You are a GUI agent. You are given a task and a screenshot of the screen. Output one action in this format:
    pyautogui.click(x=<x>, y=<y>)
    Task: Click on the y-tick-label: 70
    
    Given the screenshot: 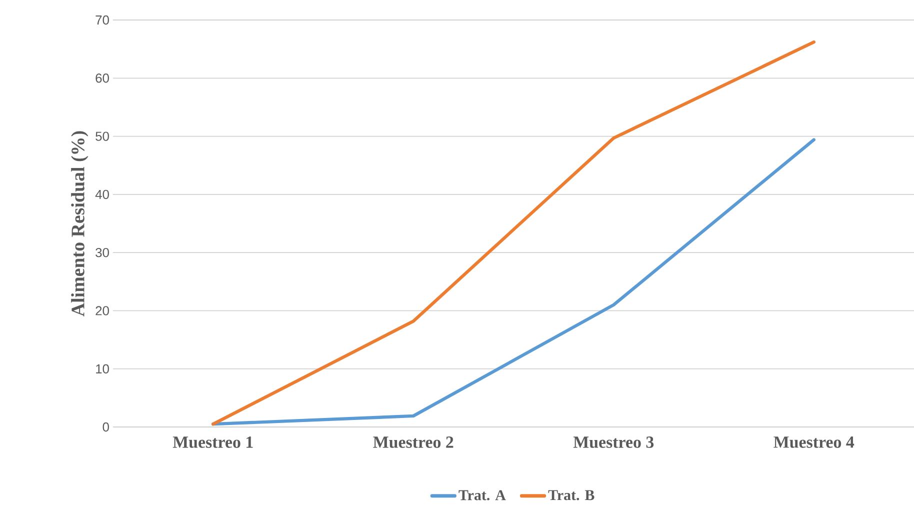 What is the action you would take?
    pyautogui.click(x=102, y=20)
    